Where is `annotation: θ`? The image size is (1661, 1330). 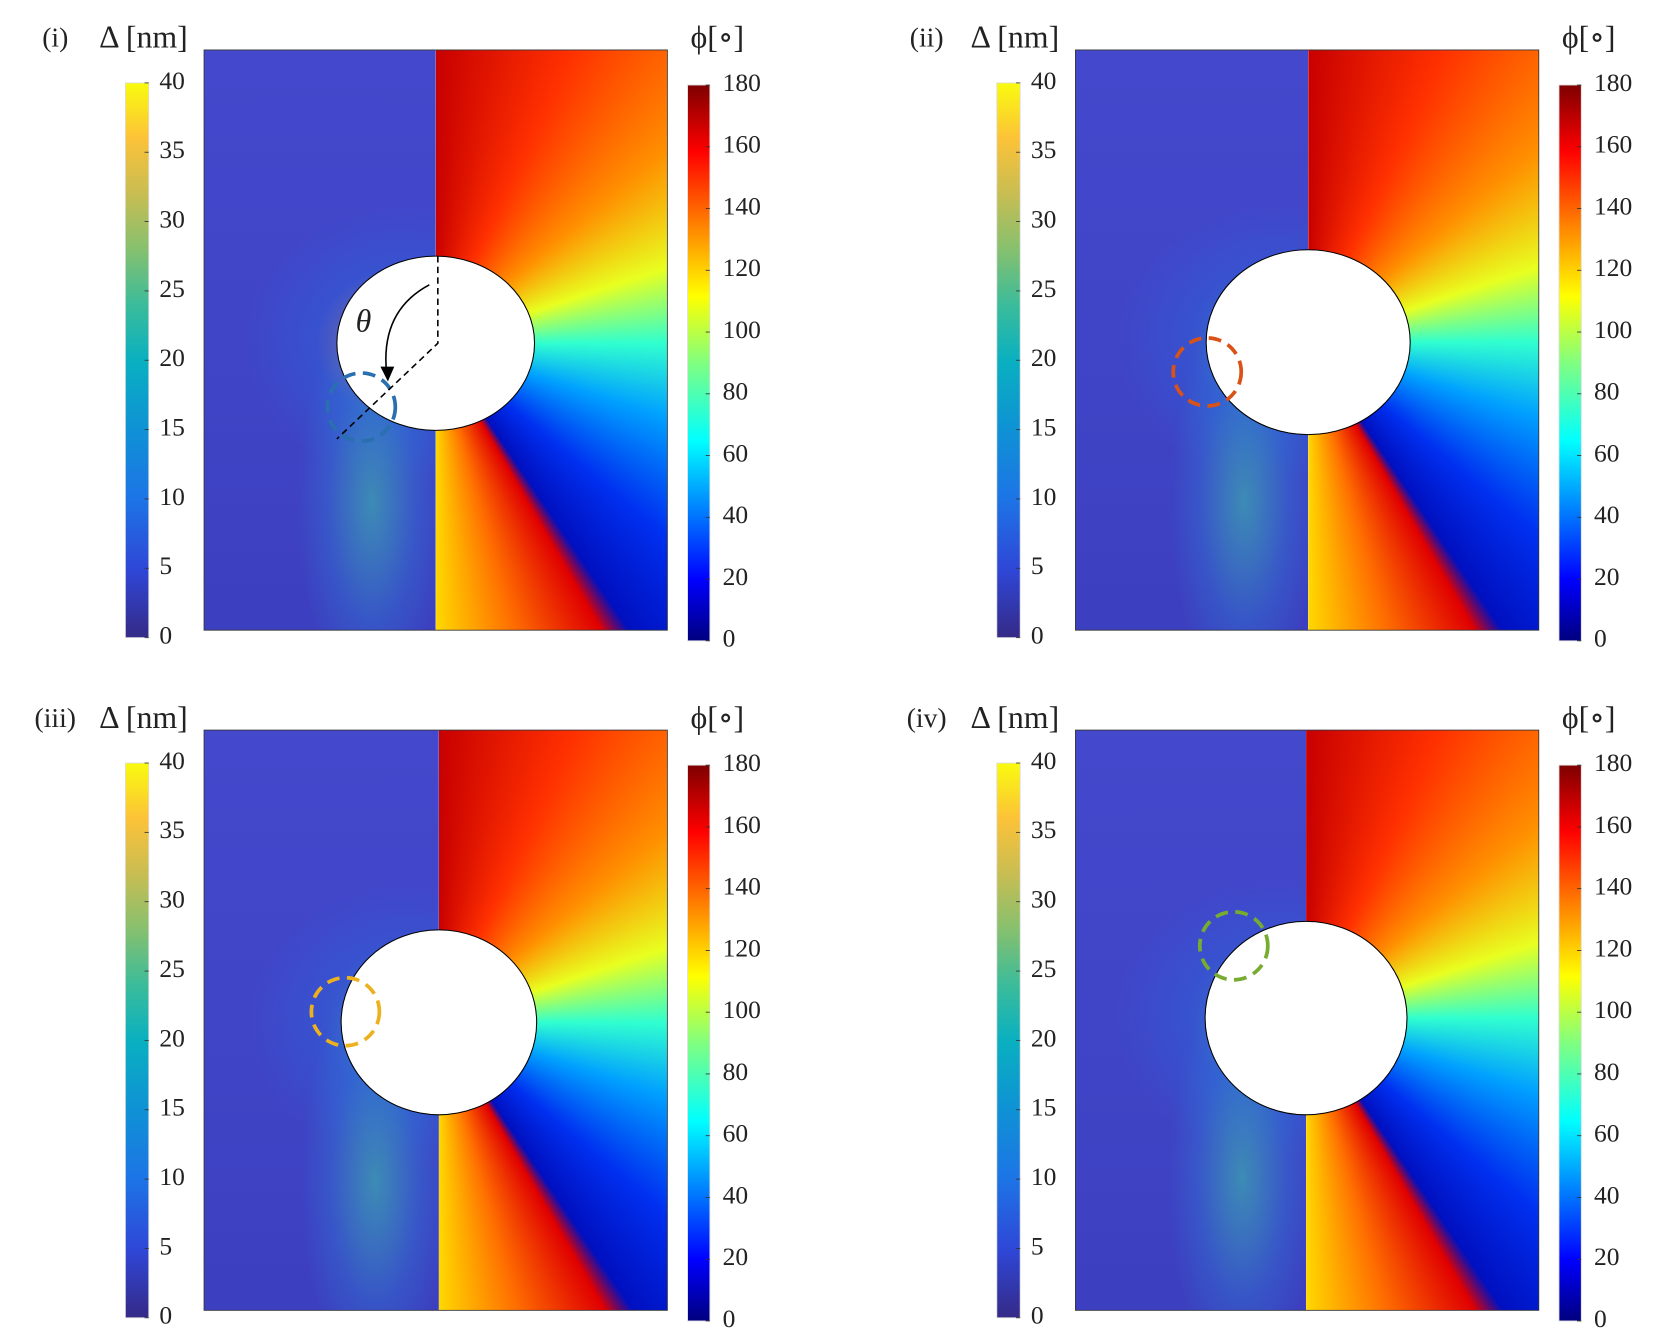 annotation: θ is located at coordinates (364, 320).